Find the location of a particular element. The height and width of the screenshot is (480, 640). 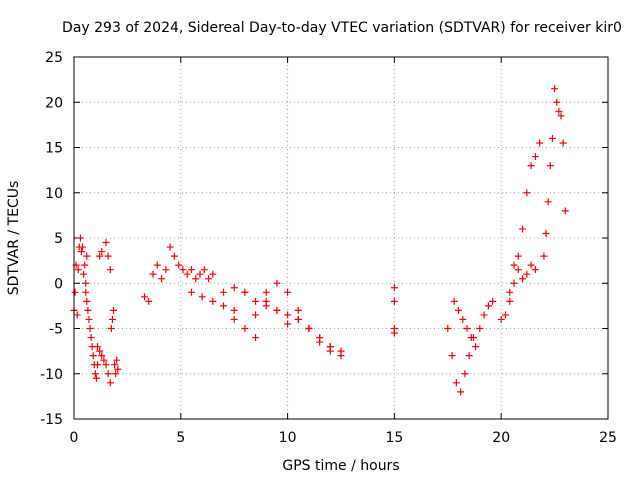

y-tick-label: 15 is located at coordinates (54, 149).